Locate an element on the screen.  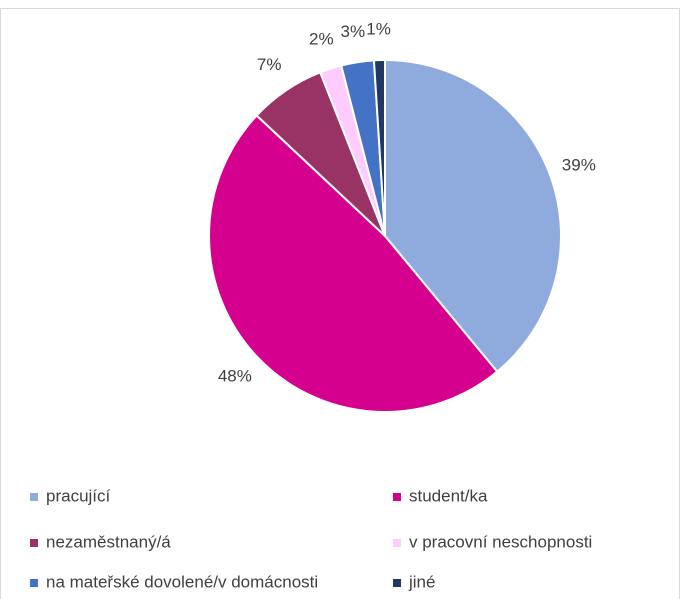
data-label: 1% is located at coordinates (378, 29).